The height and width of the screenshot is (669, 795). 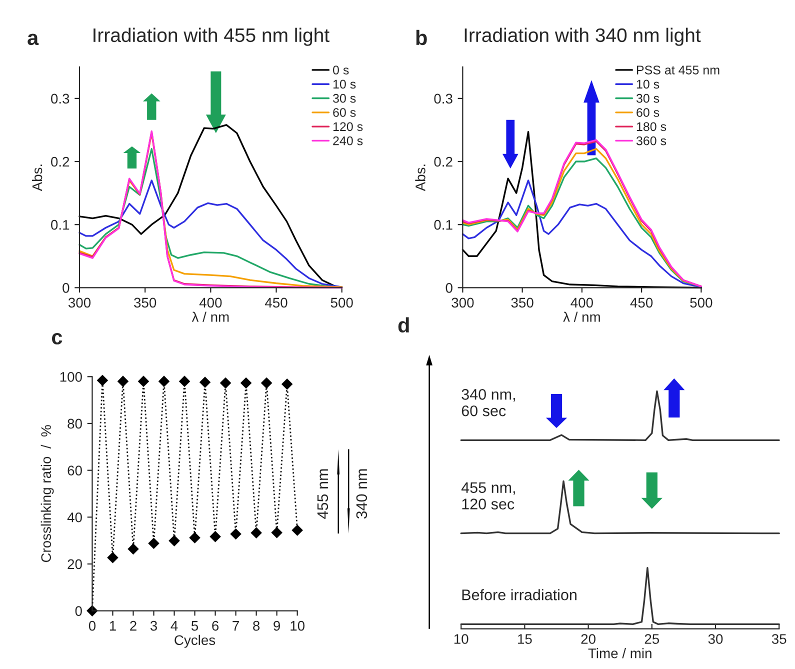 What do you see at coordinates (348, 127) in the screenshot?
I see `legend-label: 120 s` at bounding box center [348, 127].